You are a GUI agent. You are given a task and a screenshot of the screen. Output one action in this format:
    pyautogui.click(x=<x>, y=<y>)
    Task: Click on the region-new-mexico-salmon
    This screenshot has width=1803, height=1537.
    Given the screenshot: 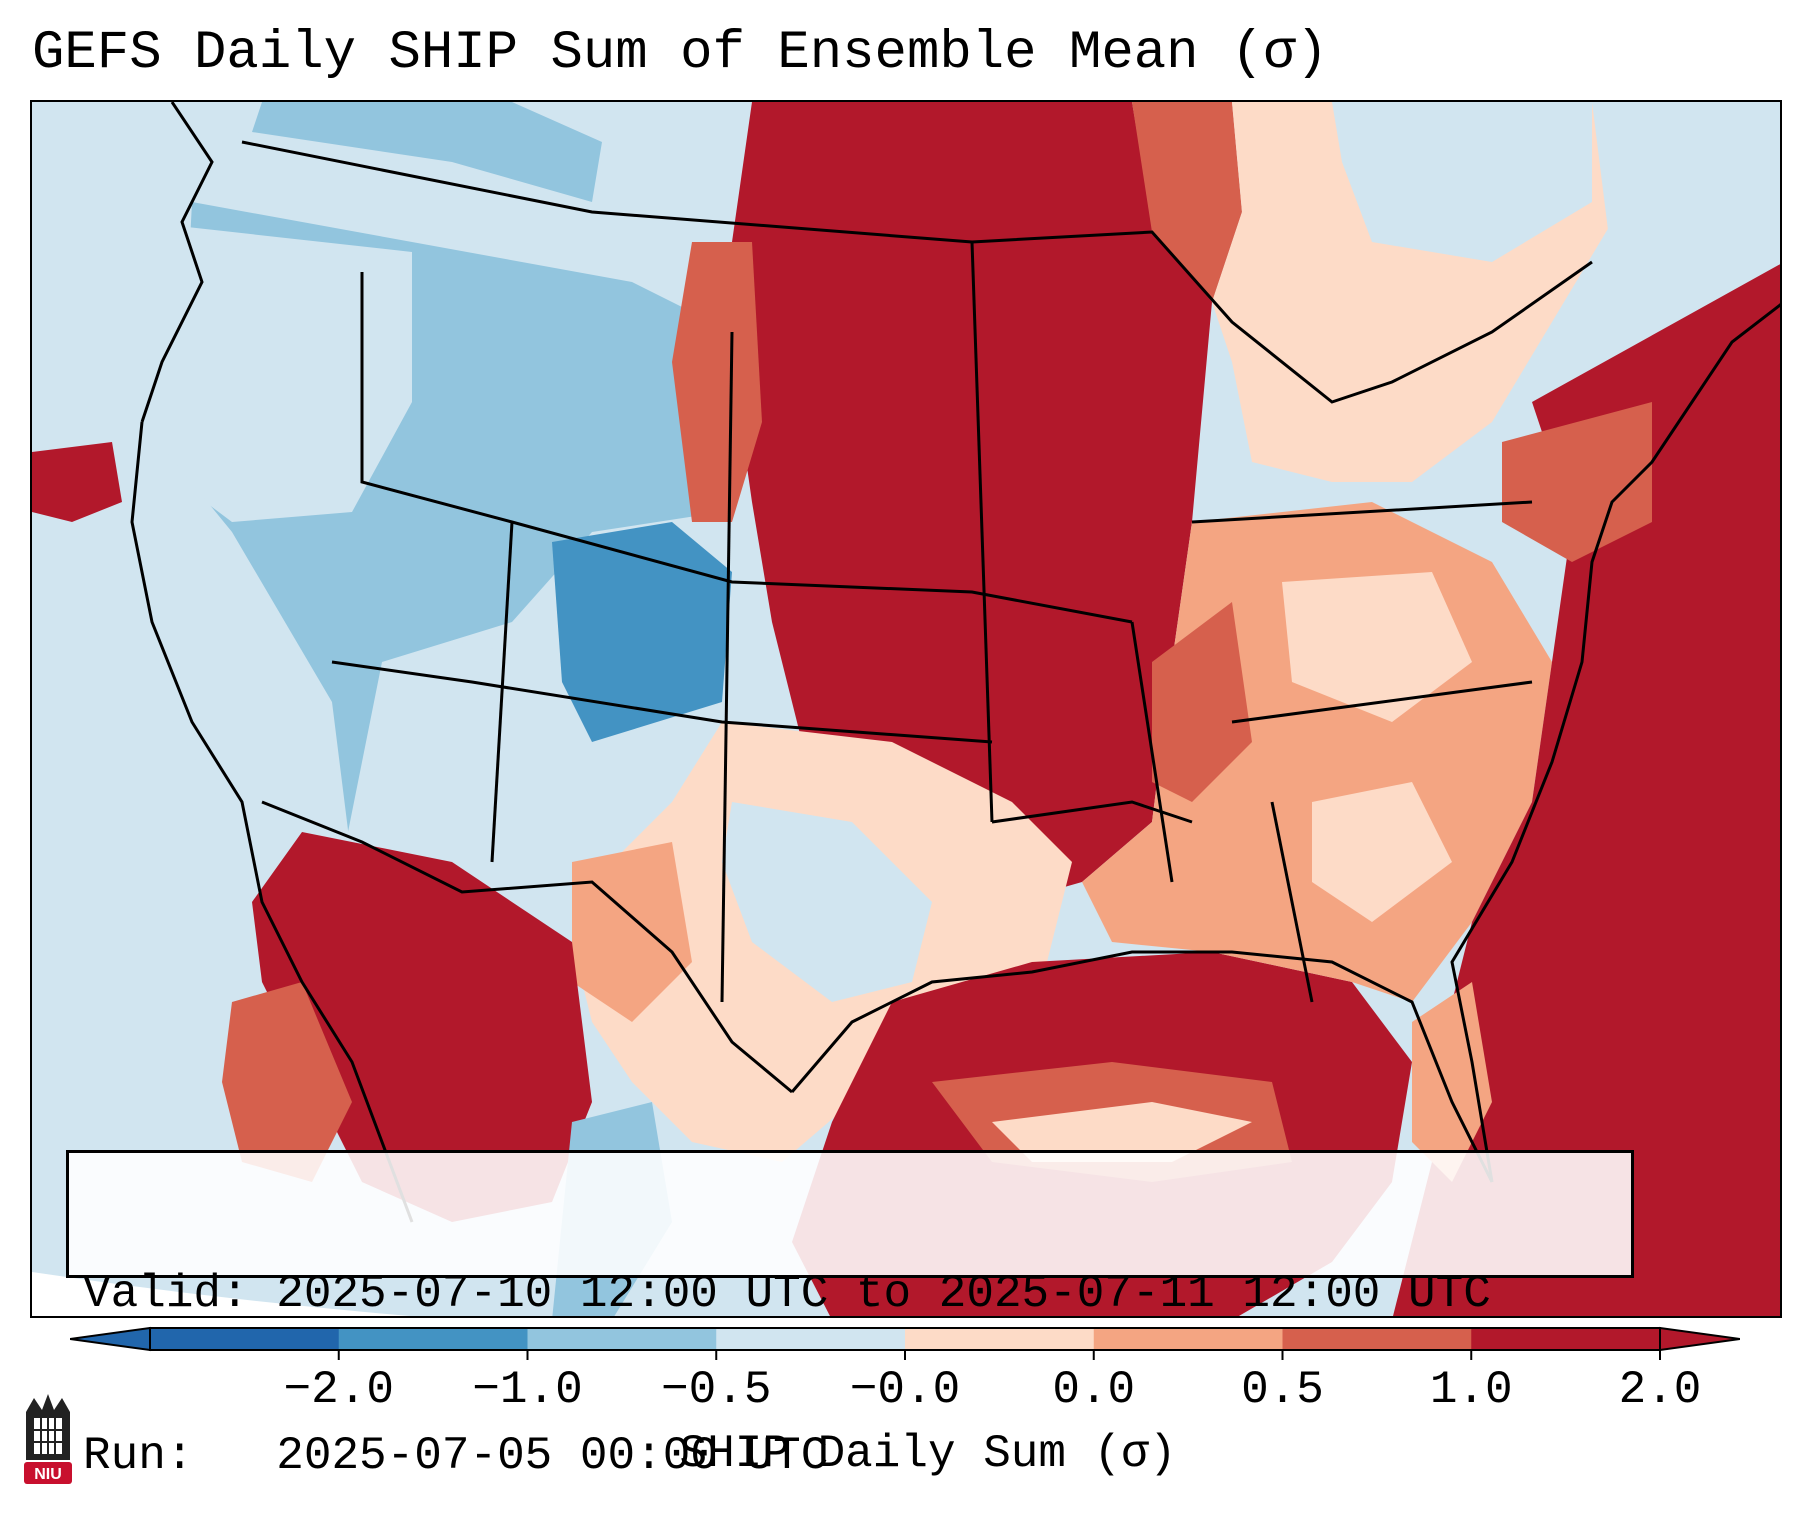 What is the action you would take?
    pyautogui.click(x=632, y=932)
    